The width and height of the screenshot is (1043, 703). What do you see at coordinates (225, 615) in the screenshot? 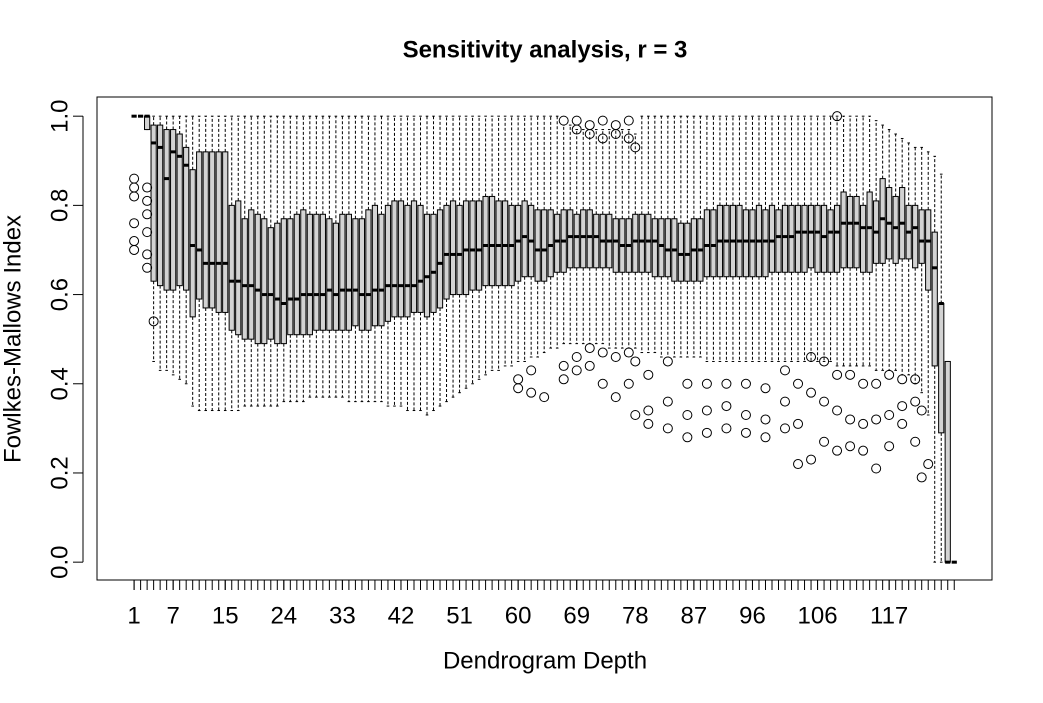
I see `x-tick-label: 15` at bounding box center [225, 615].